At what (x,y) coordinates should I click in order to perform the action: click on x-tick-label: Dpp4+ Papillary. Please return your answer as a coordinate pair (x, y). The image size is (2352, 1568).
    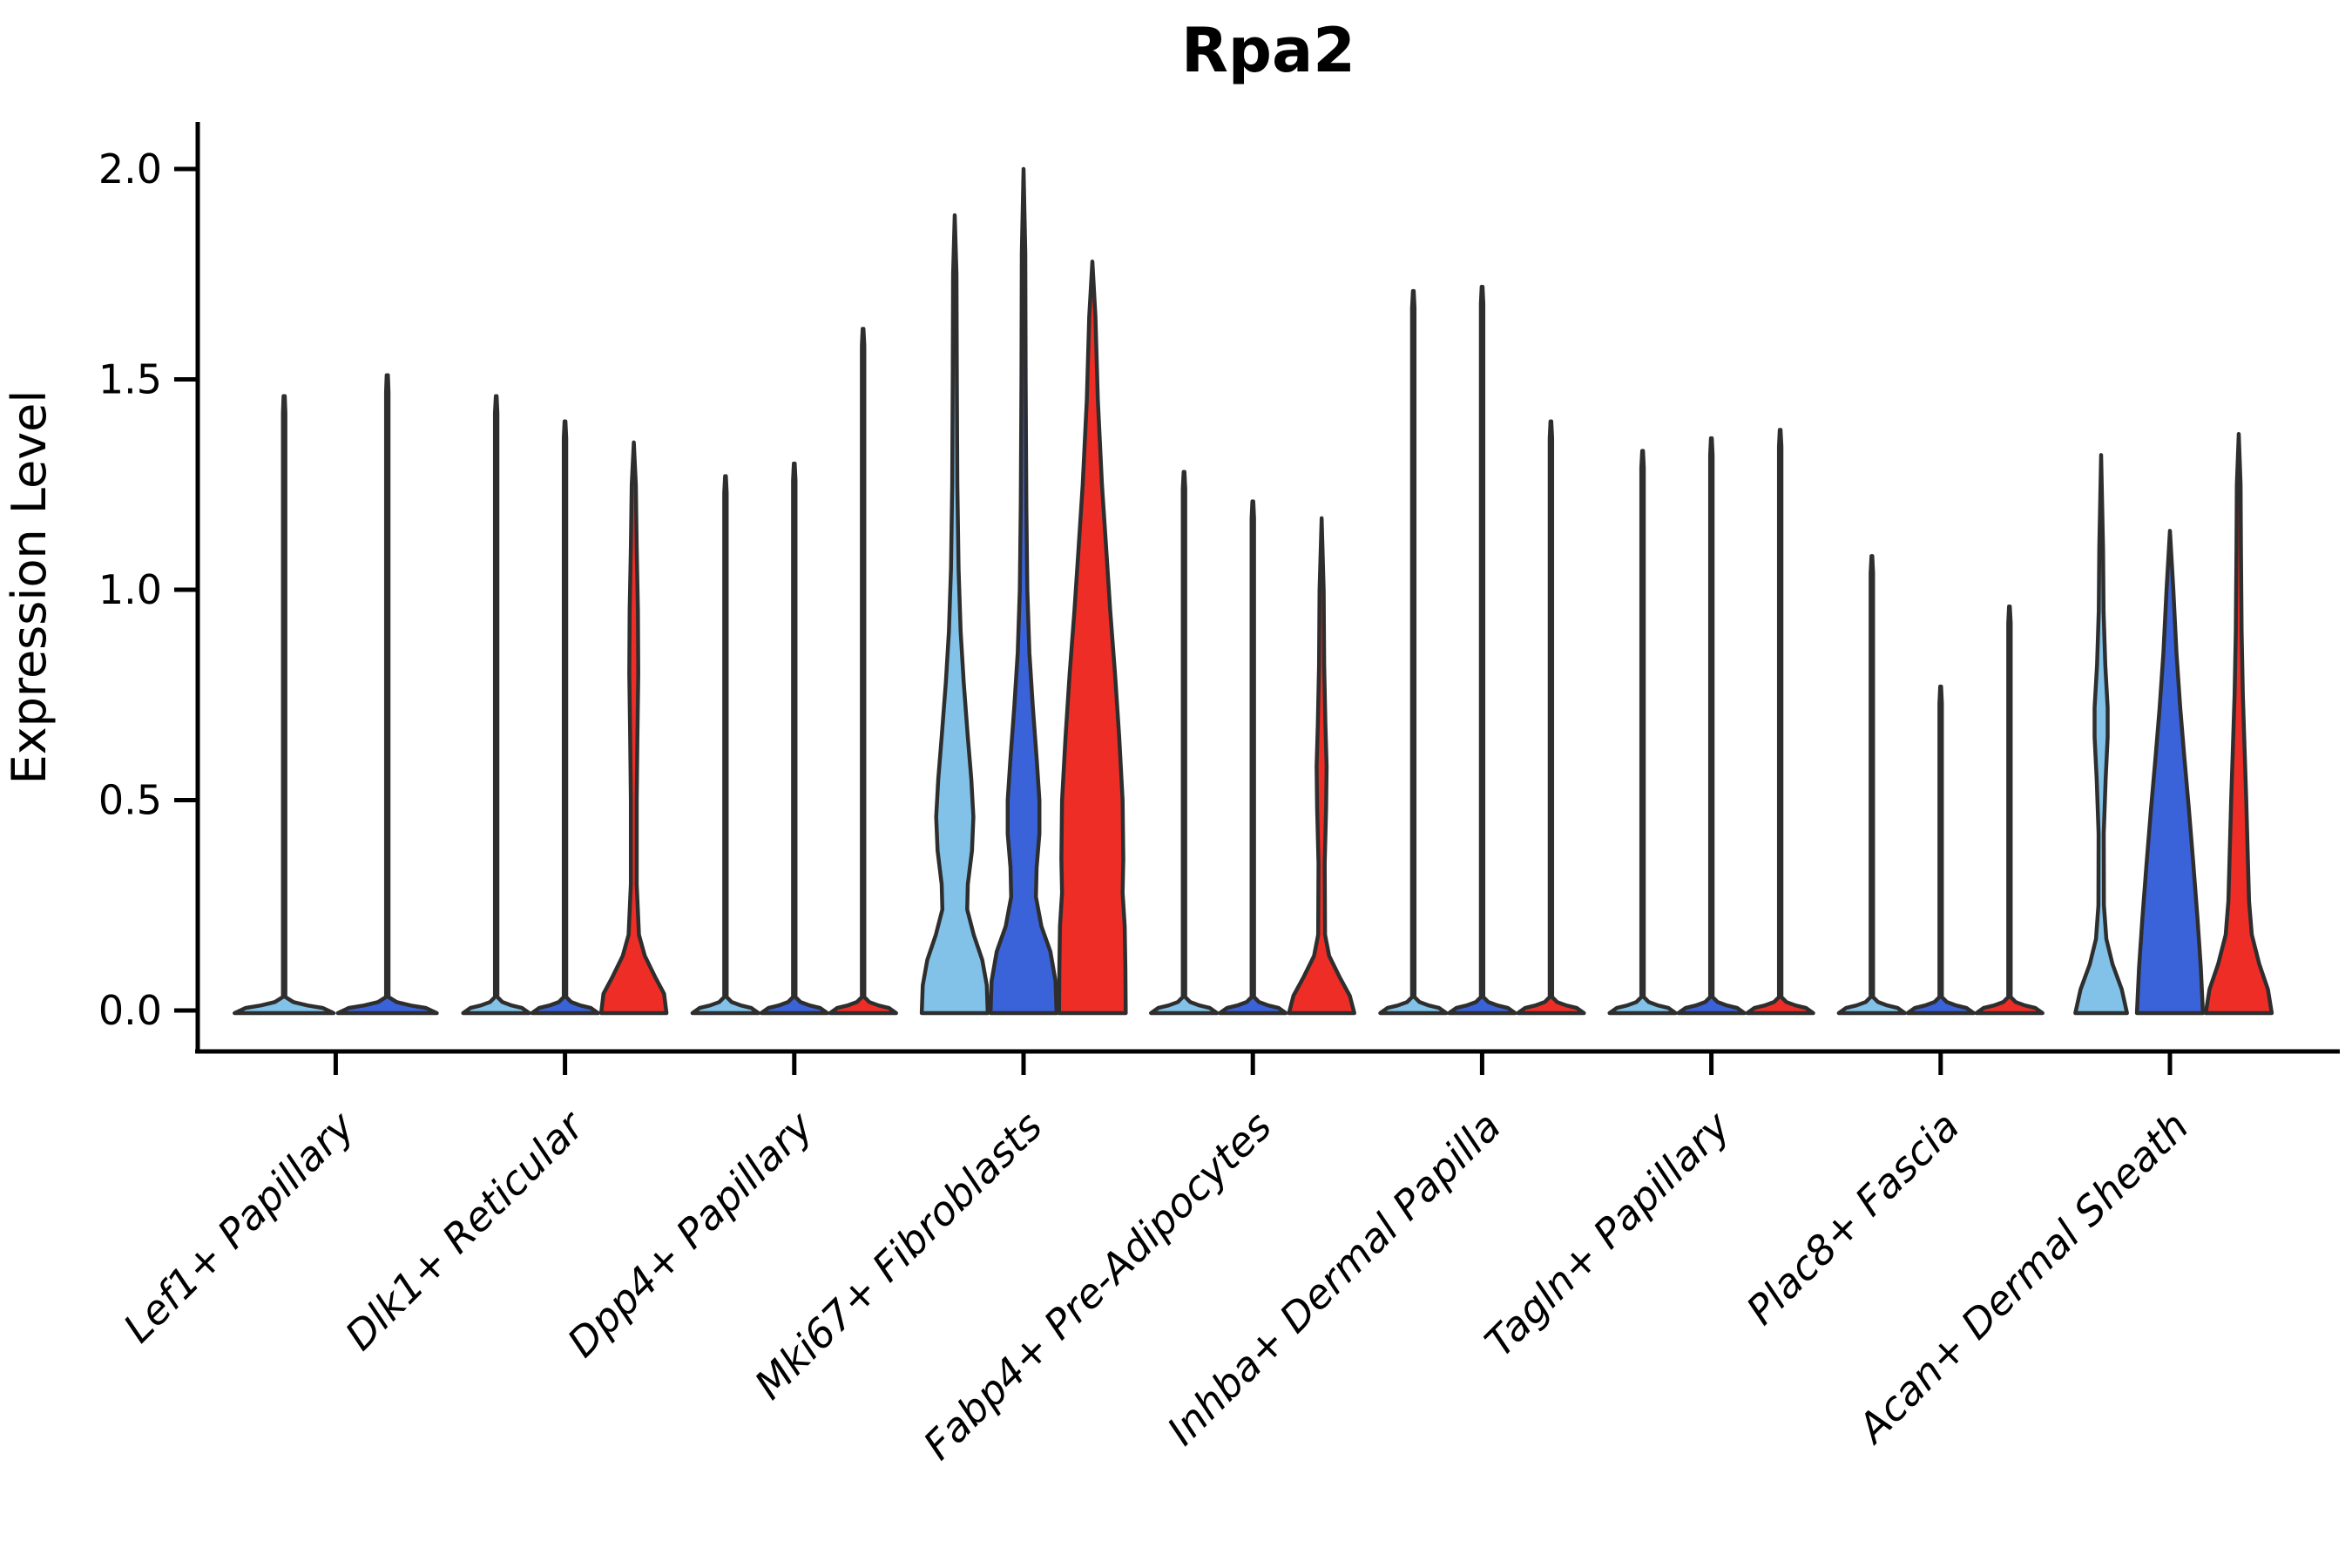
    Looking at the image, I should click on (690, 1234).